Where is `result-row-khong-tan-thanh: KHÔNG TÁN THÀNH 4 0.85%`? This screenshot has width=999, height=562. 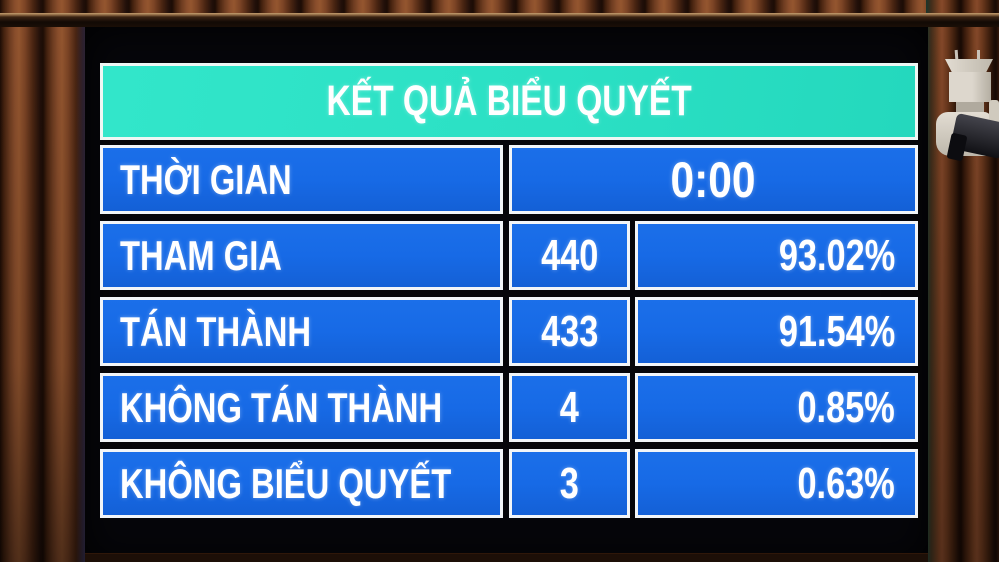
result-row-khong-tan-thanh: KHÔNG TÁN THÀNH 4 0.85% is located at coordinates (509, 407).